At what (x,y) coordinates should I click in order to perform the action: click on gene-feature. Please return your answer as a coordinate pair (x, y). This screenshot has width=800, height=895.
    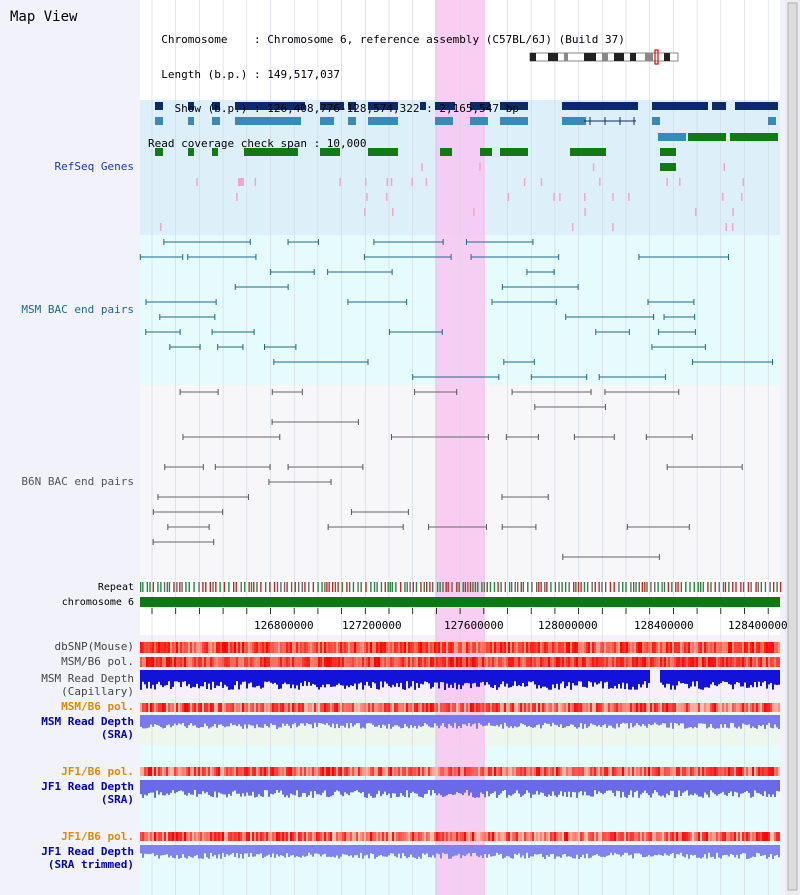
    Looking at the image, I should click on (352, 121).